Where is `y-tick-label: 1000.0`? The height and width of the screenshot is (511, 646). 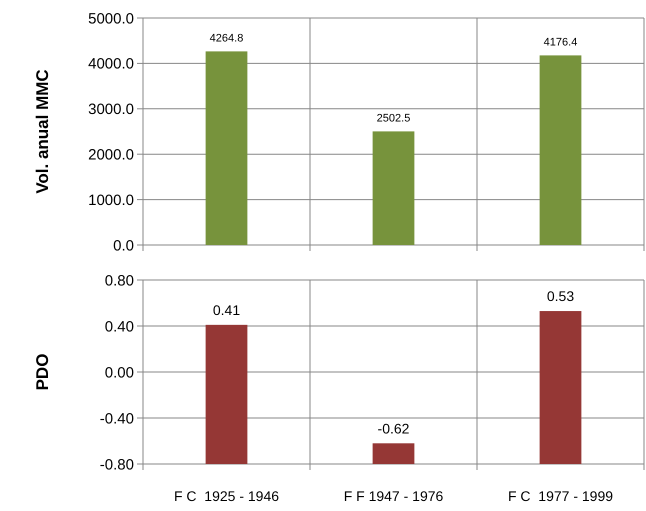
y-tick-label: 1000.0 is located at coordinates (111, 200).